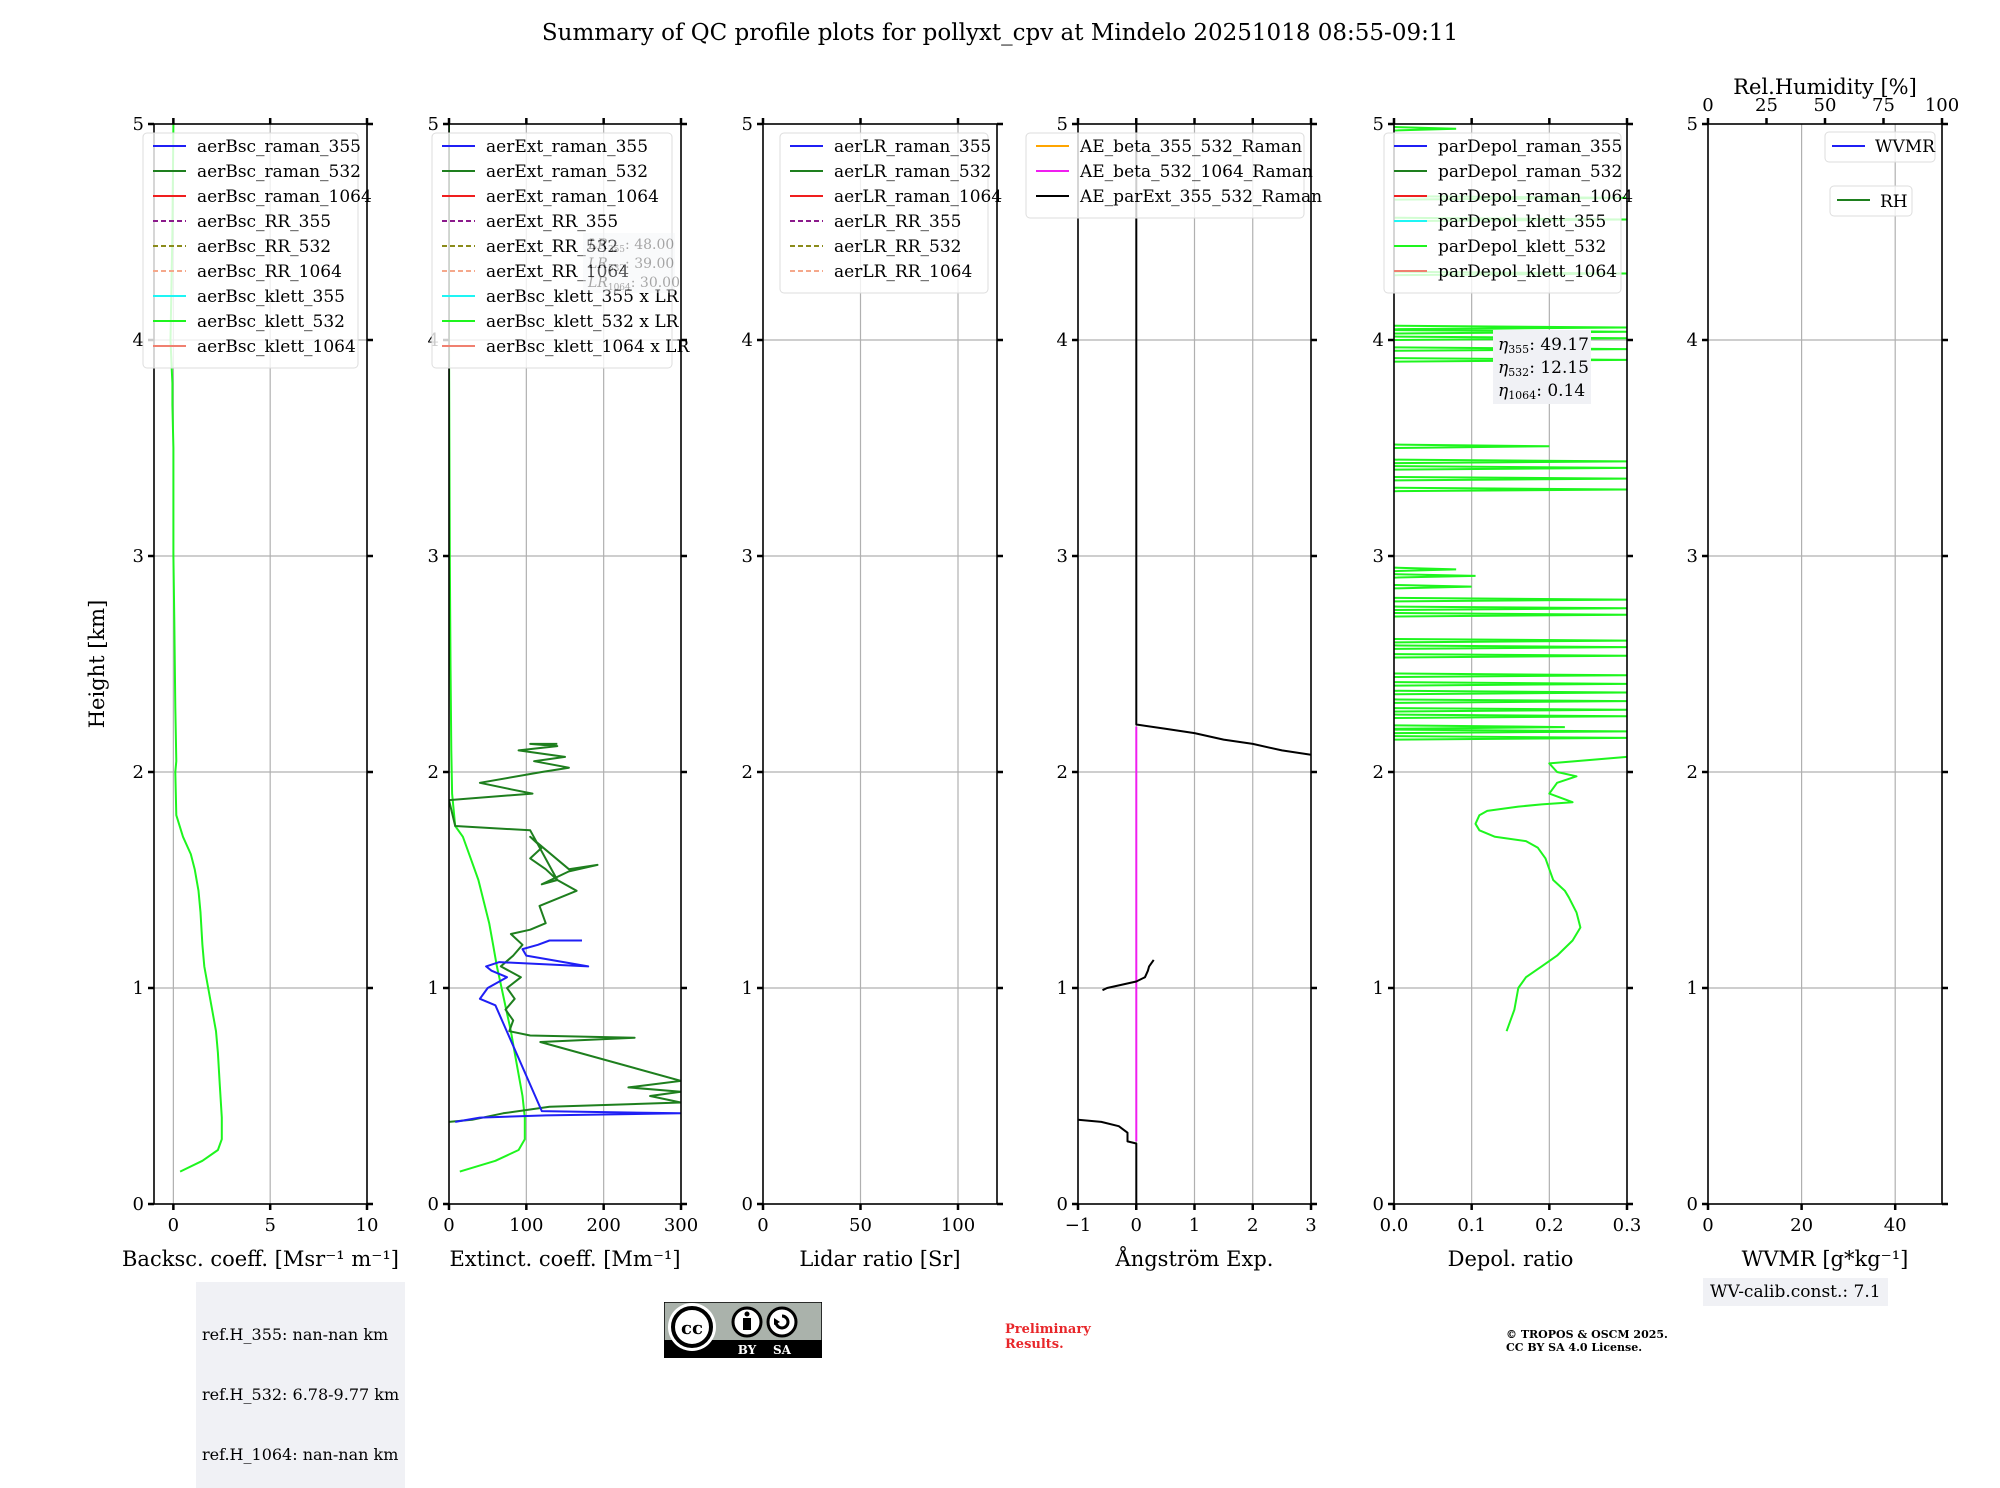 This screenshot has height=1488, width=2000. What do you see at coordinates (1871, 201) in the screenshot?
I see `legend-rh: RH` at bounding box center [1871, 201].